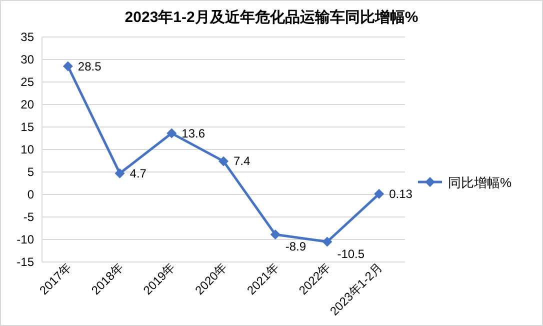 This screenshot has width=543, height=326. I want to click on data-label: 28.5, so click(90, 66).